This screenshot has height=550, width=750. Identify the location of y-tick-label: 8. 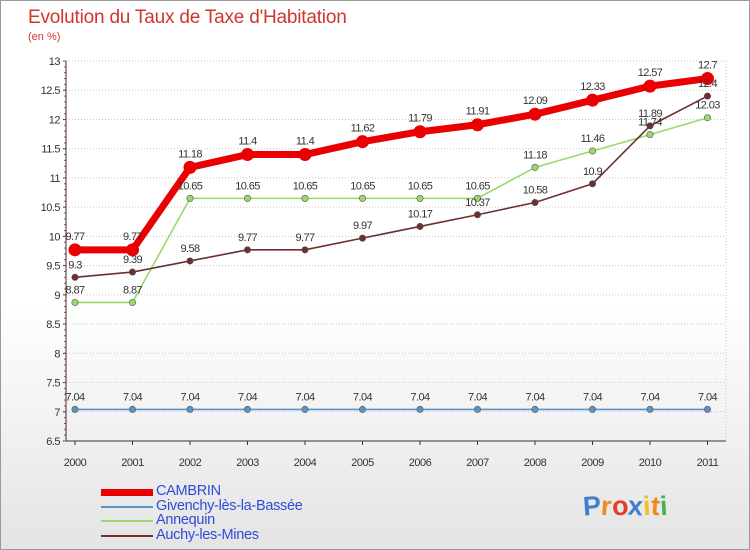
(57, 354).